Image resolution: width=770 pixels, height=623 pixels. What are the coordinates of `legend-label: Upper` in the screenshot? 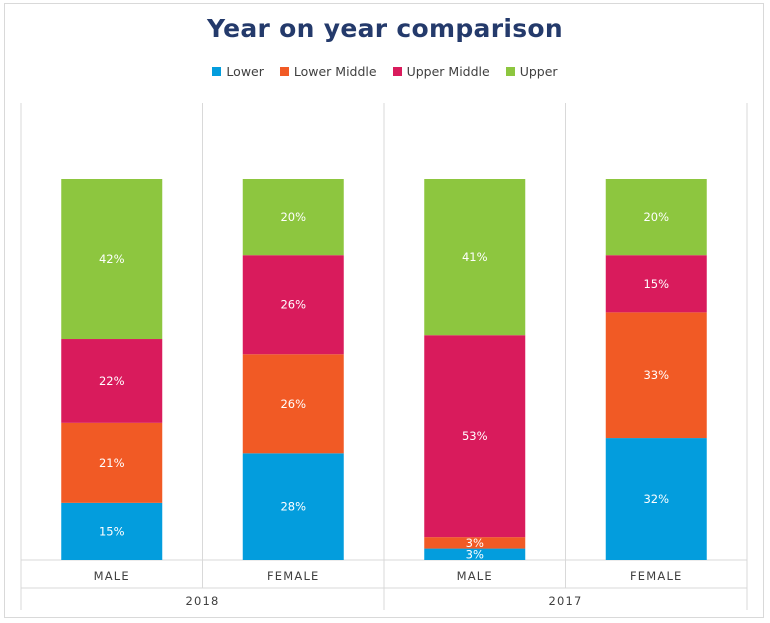 It's located at (538, 71).